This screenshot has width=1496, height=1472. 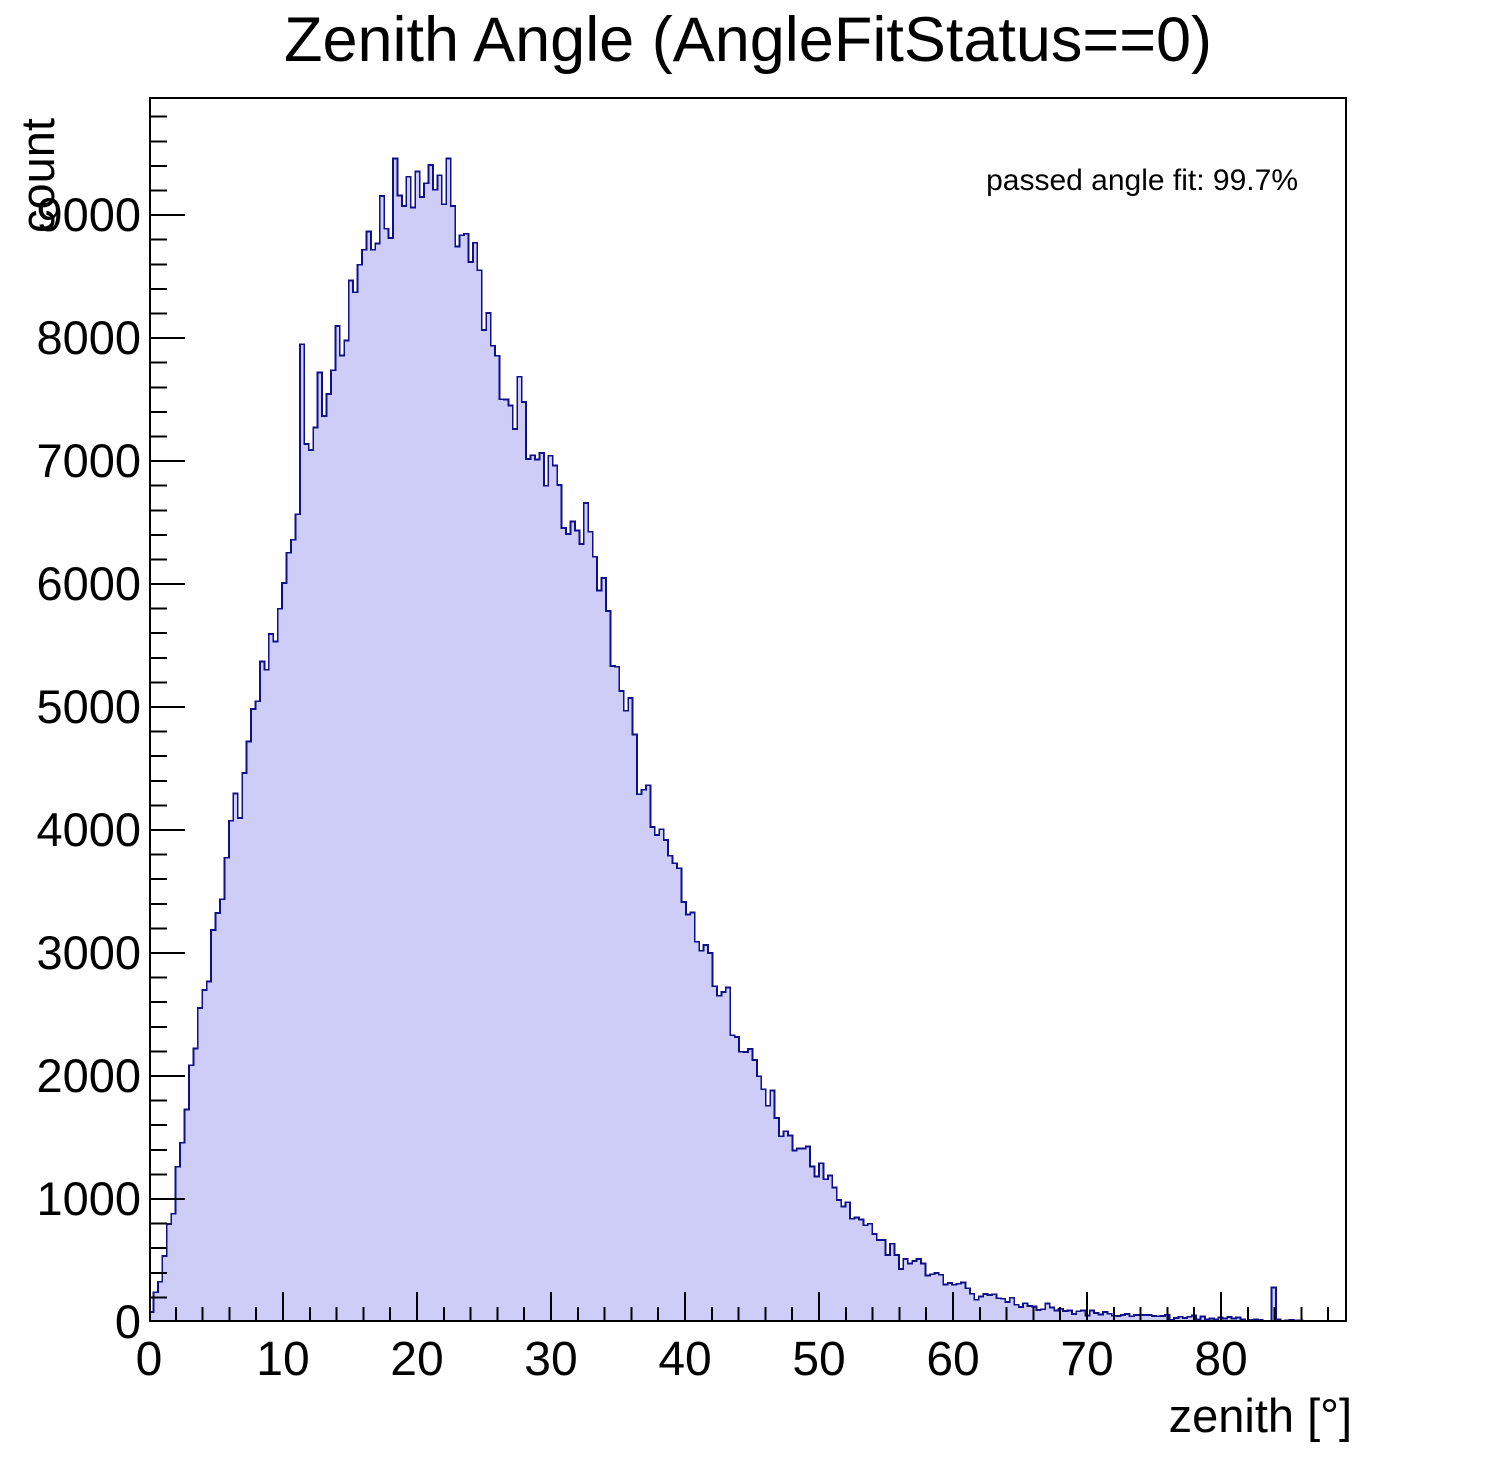 I want to click on x-tick-label: 50, so click(x=819, y=1359).